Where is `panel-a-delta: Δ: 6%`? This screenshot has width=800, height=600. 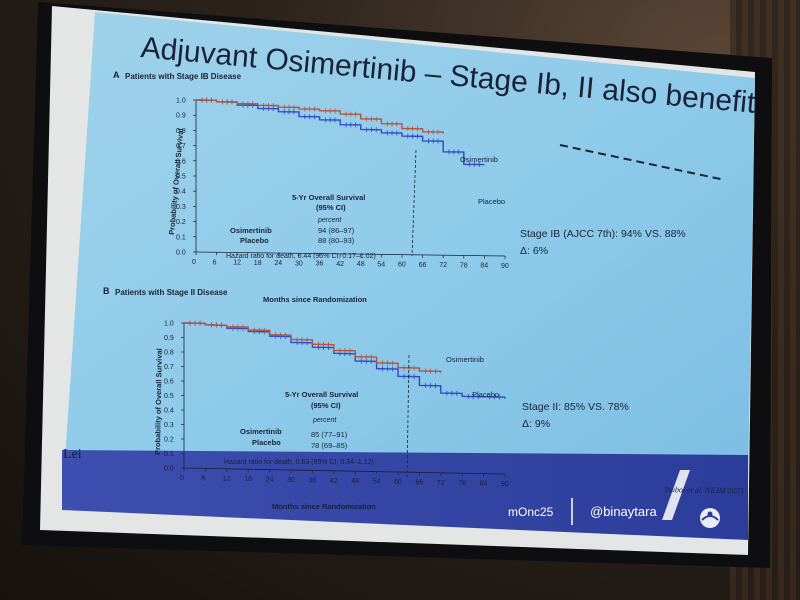 panel-a-delta: Δ: 6% is located at coordinates (534, 251).